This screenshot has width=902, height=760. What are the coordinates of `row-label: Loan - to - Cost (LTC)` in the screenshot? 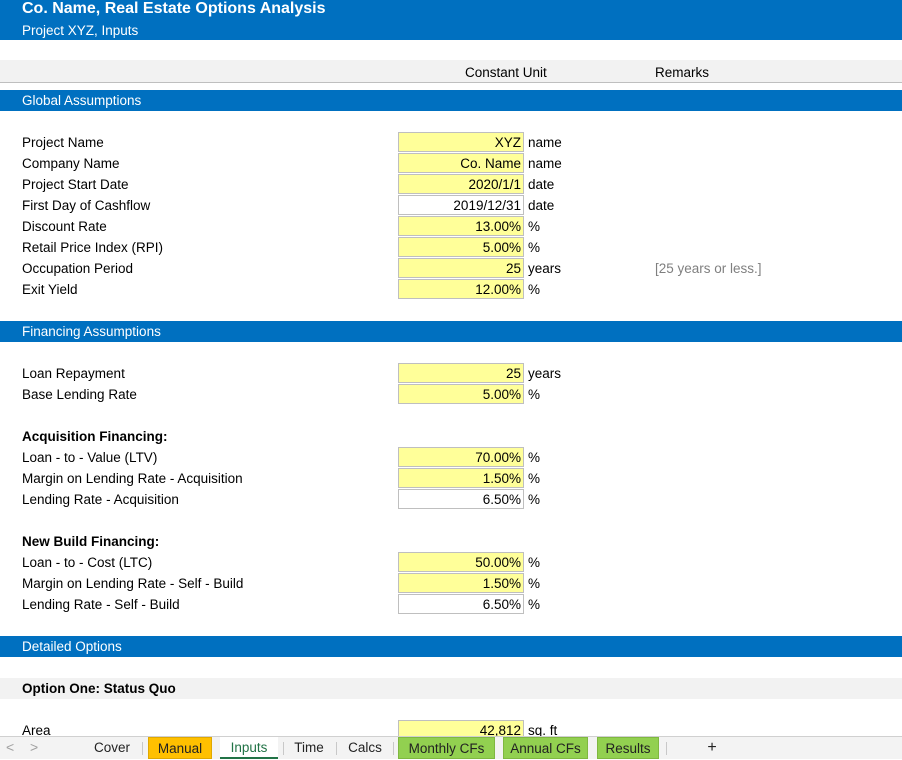 It's located at (87, 562).